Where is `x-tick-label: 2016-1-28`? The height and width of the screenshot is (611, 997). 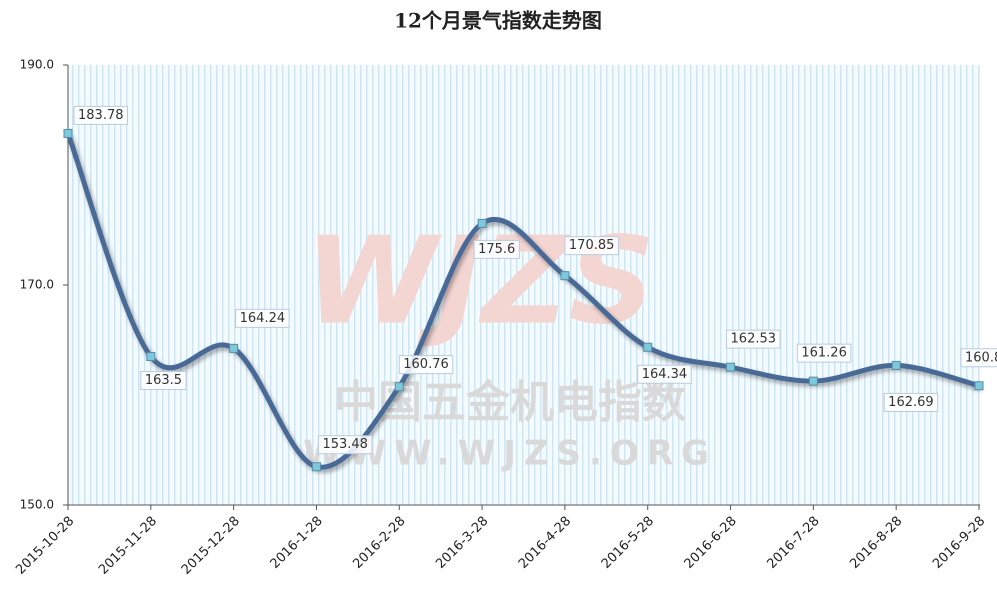 x-tick-label: 2016-1-28 is located at coordinates (297, 543).